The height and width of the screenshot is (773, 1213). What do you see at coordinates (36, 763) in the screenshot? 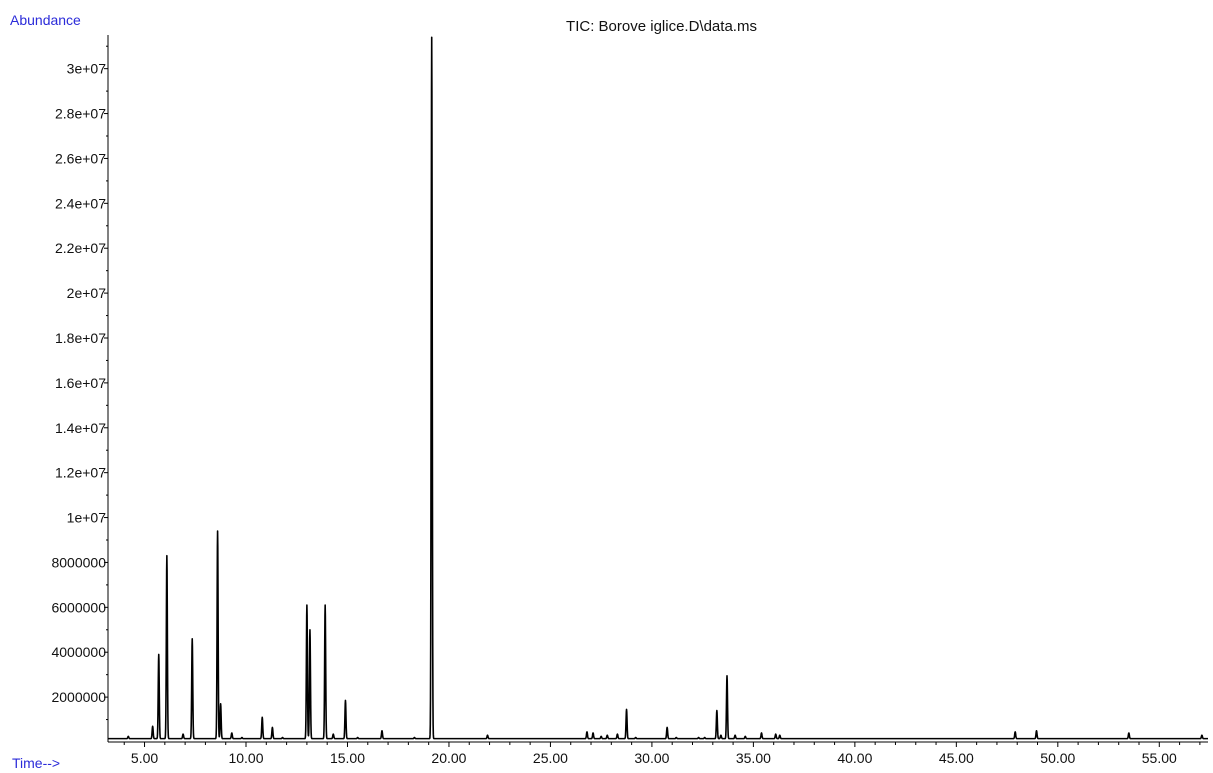
I see `x-axis-label: Time-->` at bounding box center [36, 763].